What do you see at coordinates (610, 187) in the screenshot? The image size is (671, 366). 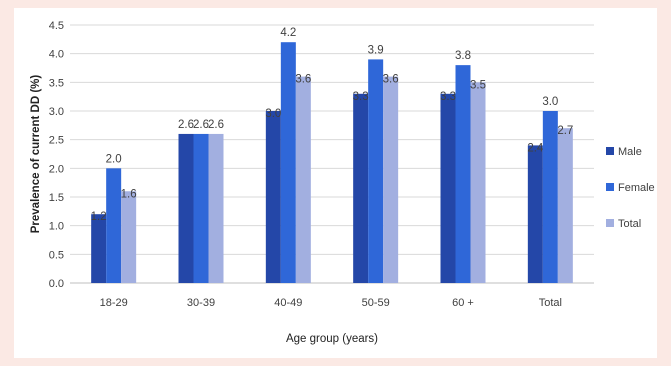 I see `legend-swatch-female` at bounding box center [610, 187].